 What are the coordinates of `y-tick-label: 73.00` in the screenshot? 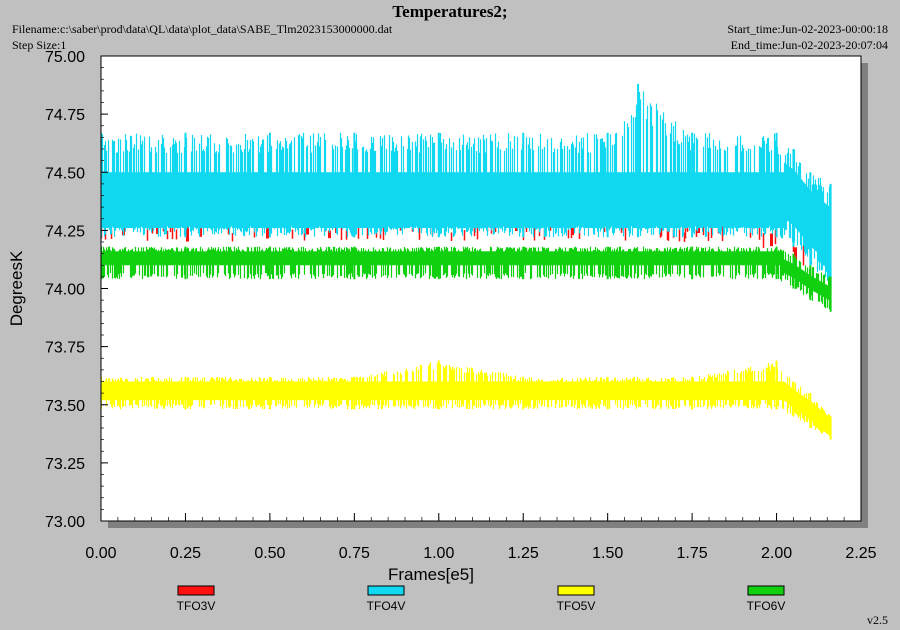 It's located at (65, 522).